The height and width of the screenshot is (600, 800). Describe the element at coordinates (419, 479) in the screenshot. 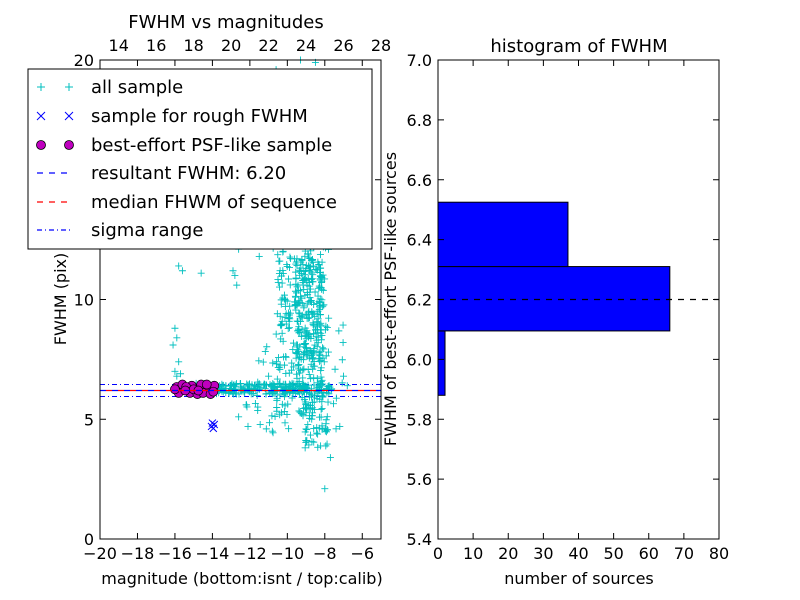

I see `y-tick-label: 5.6` at that location.